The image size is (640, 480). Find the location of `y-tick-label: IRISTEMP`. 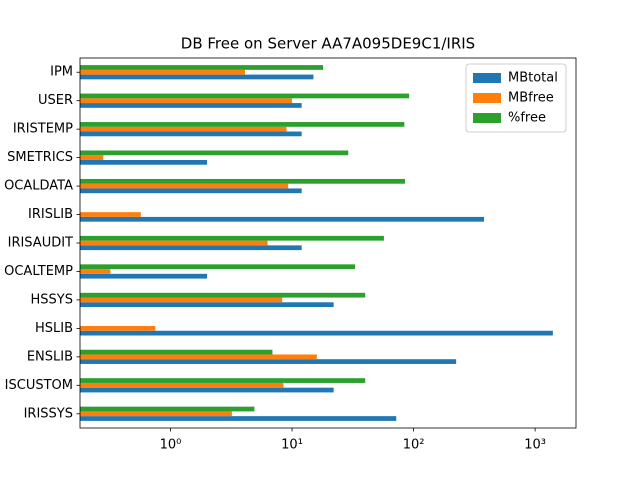

y-tick-label: IRISTEMP is located at coordinates (43, 129).